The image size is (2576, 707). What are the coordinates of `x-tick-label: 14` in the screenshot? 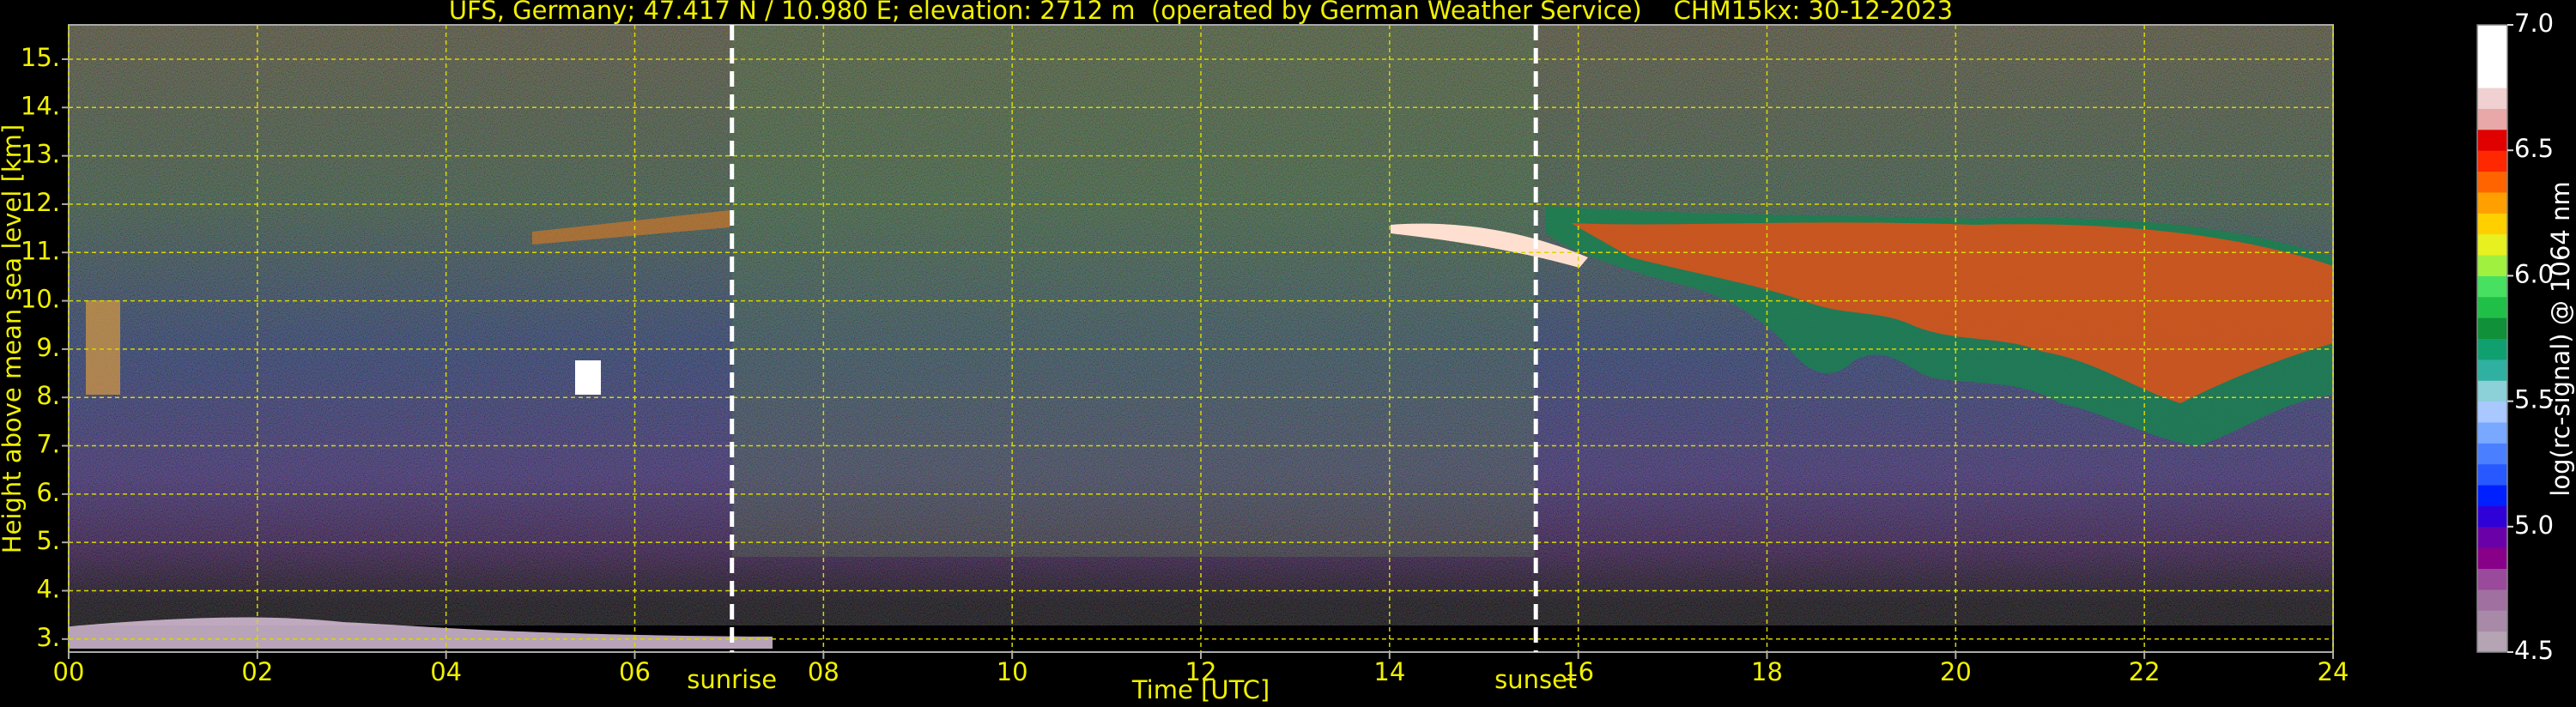 It's located at (1389, 671).